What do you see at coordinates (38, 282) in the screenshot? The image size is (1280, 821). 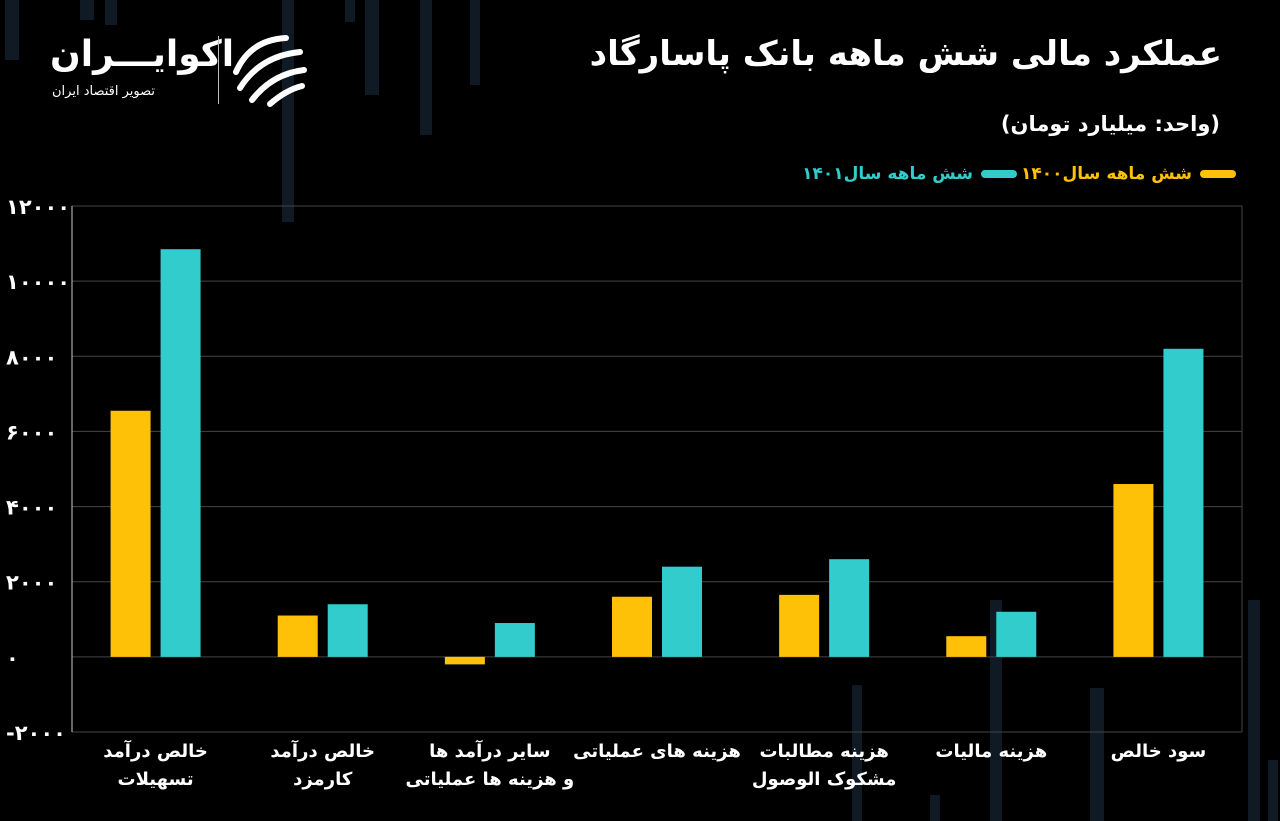 I see `y-tick-label: ۱۰۰۰۰` at bounding box center [38, 282].